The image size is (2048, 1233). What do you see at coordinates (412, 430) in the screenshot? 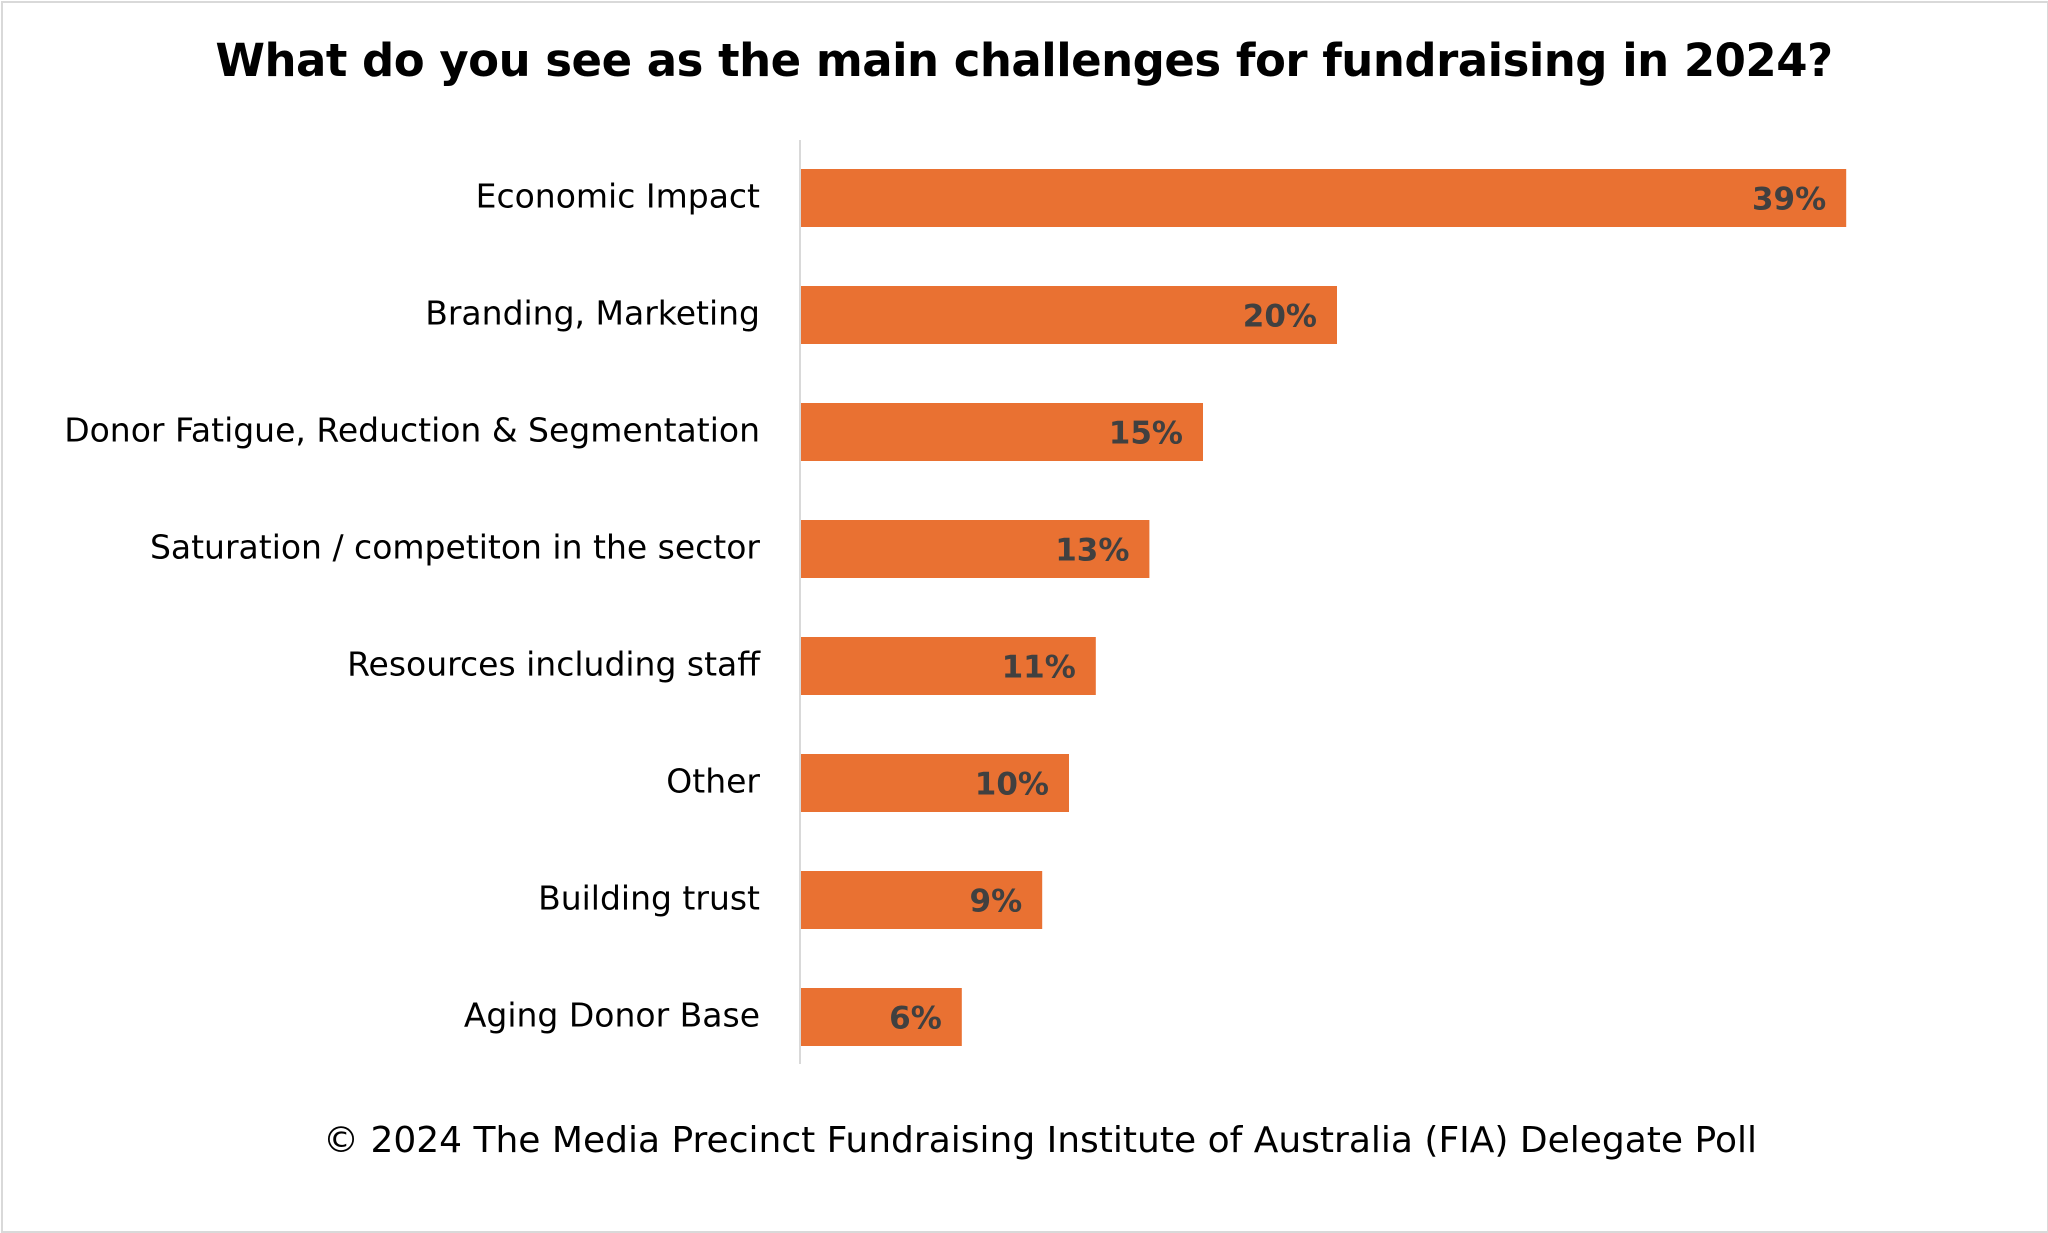
I see `category-label: Donor Fatigue, Reduction & Segmentation` at bounding box center [412, 430].